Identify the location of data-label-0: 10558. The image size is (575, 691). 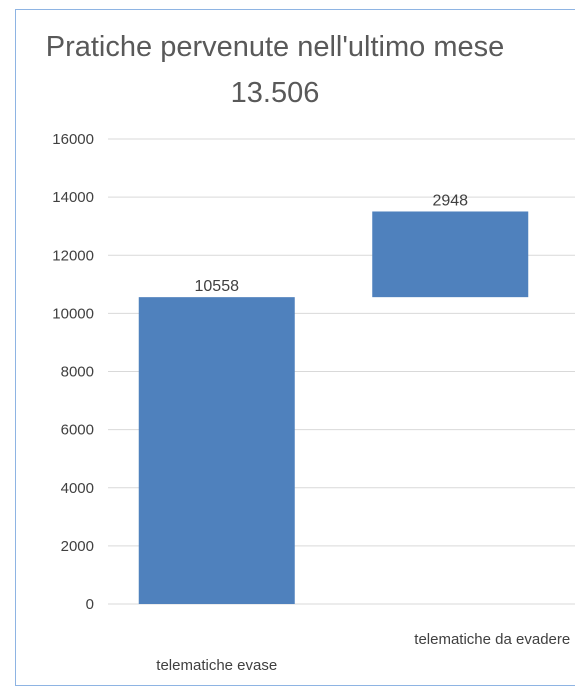
(217, 286).